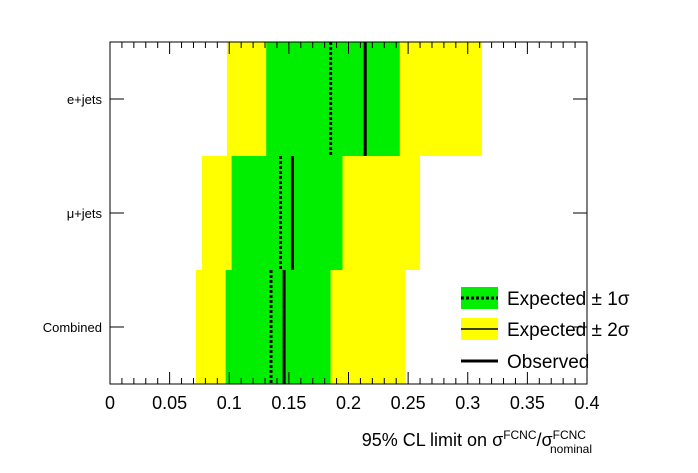 The width and height of the screenshot is (698, 473). I want to click on legend: Expected ± 1σ Expected ± 2σ Observed, so click(545, 330).